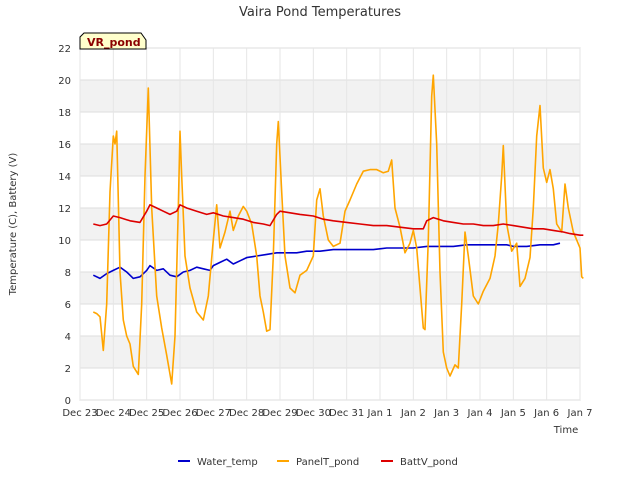  Describe the element at coordinates (246, 413) in the screenshot. I see `x-tick-label: Dec 28` at that location.